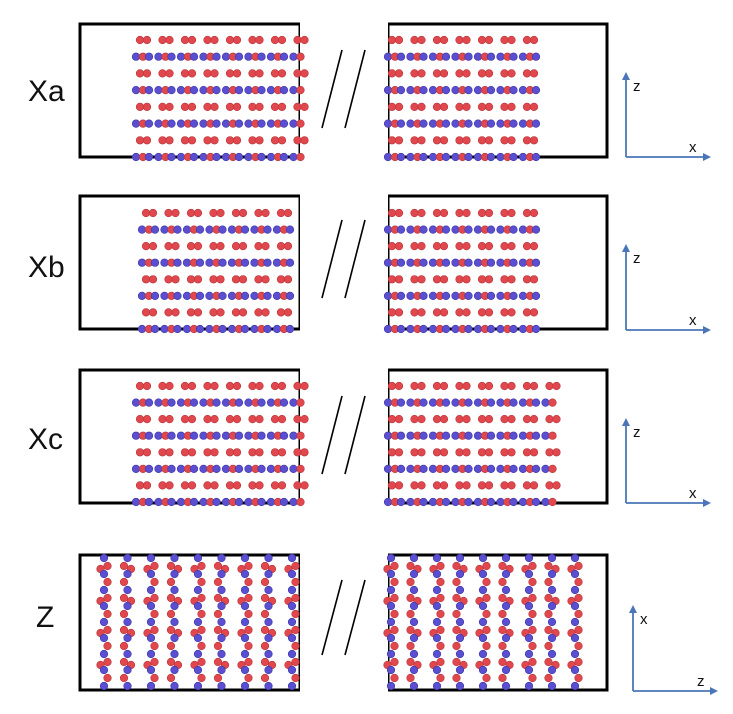 Image resolution: width=733 pixels, height=714 pixels. Describe the element at coordinates (693, 320) in the screenshot. I see `axis-label-horizontal: x` at that location.